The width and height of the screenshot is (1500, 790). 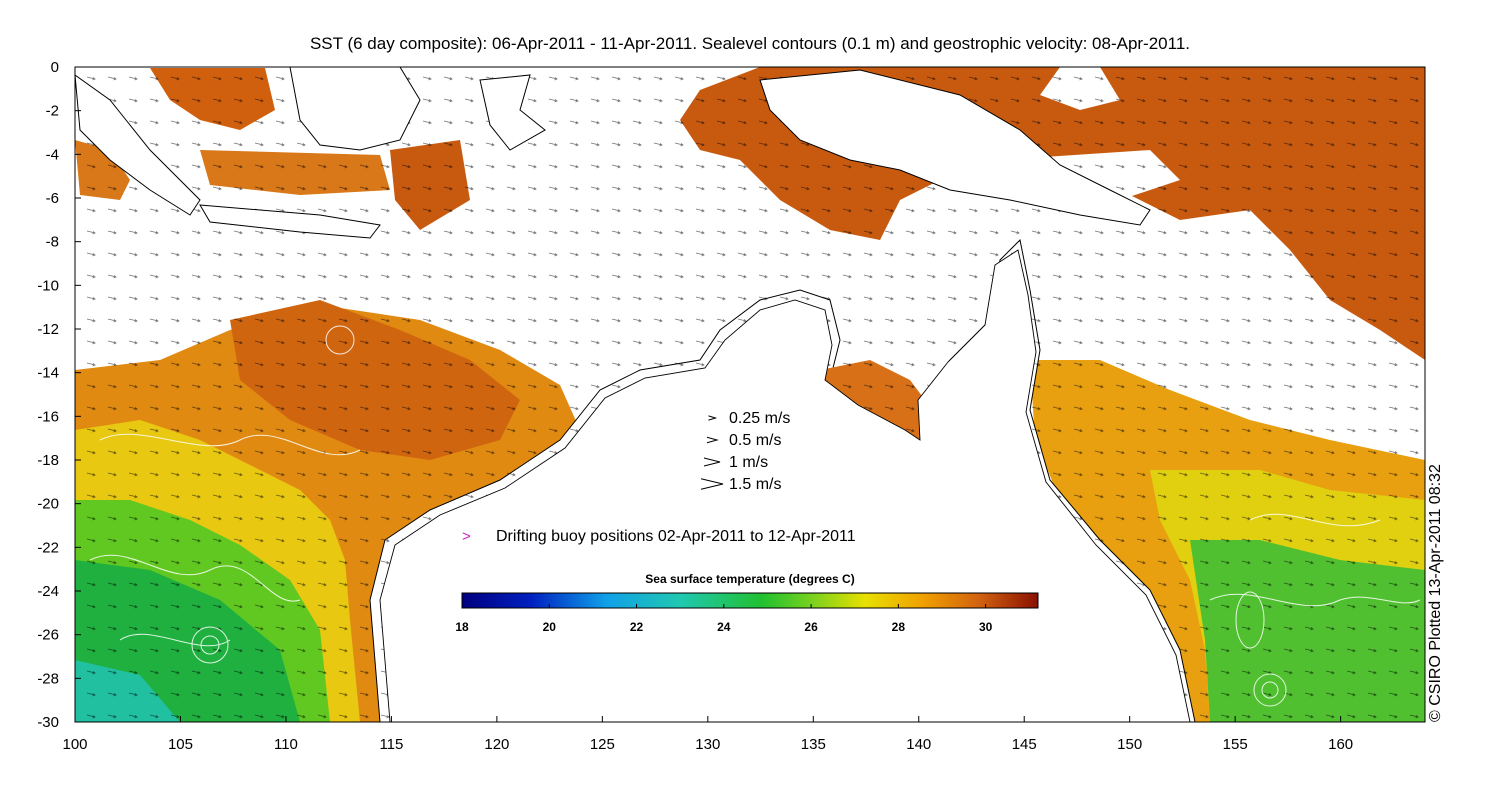 What do you see at coordinates (707, 744) in the screenshot?
I see `x-tick-label: 130` at bounding box center [707, 744].